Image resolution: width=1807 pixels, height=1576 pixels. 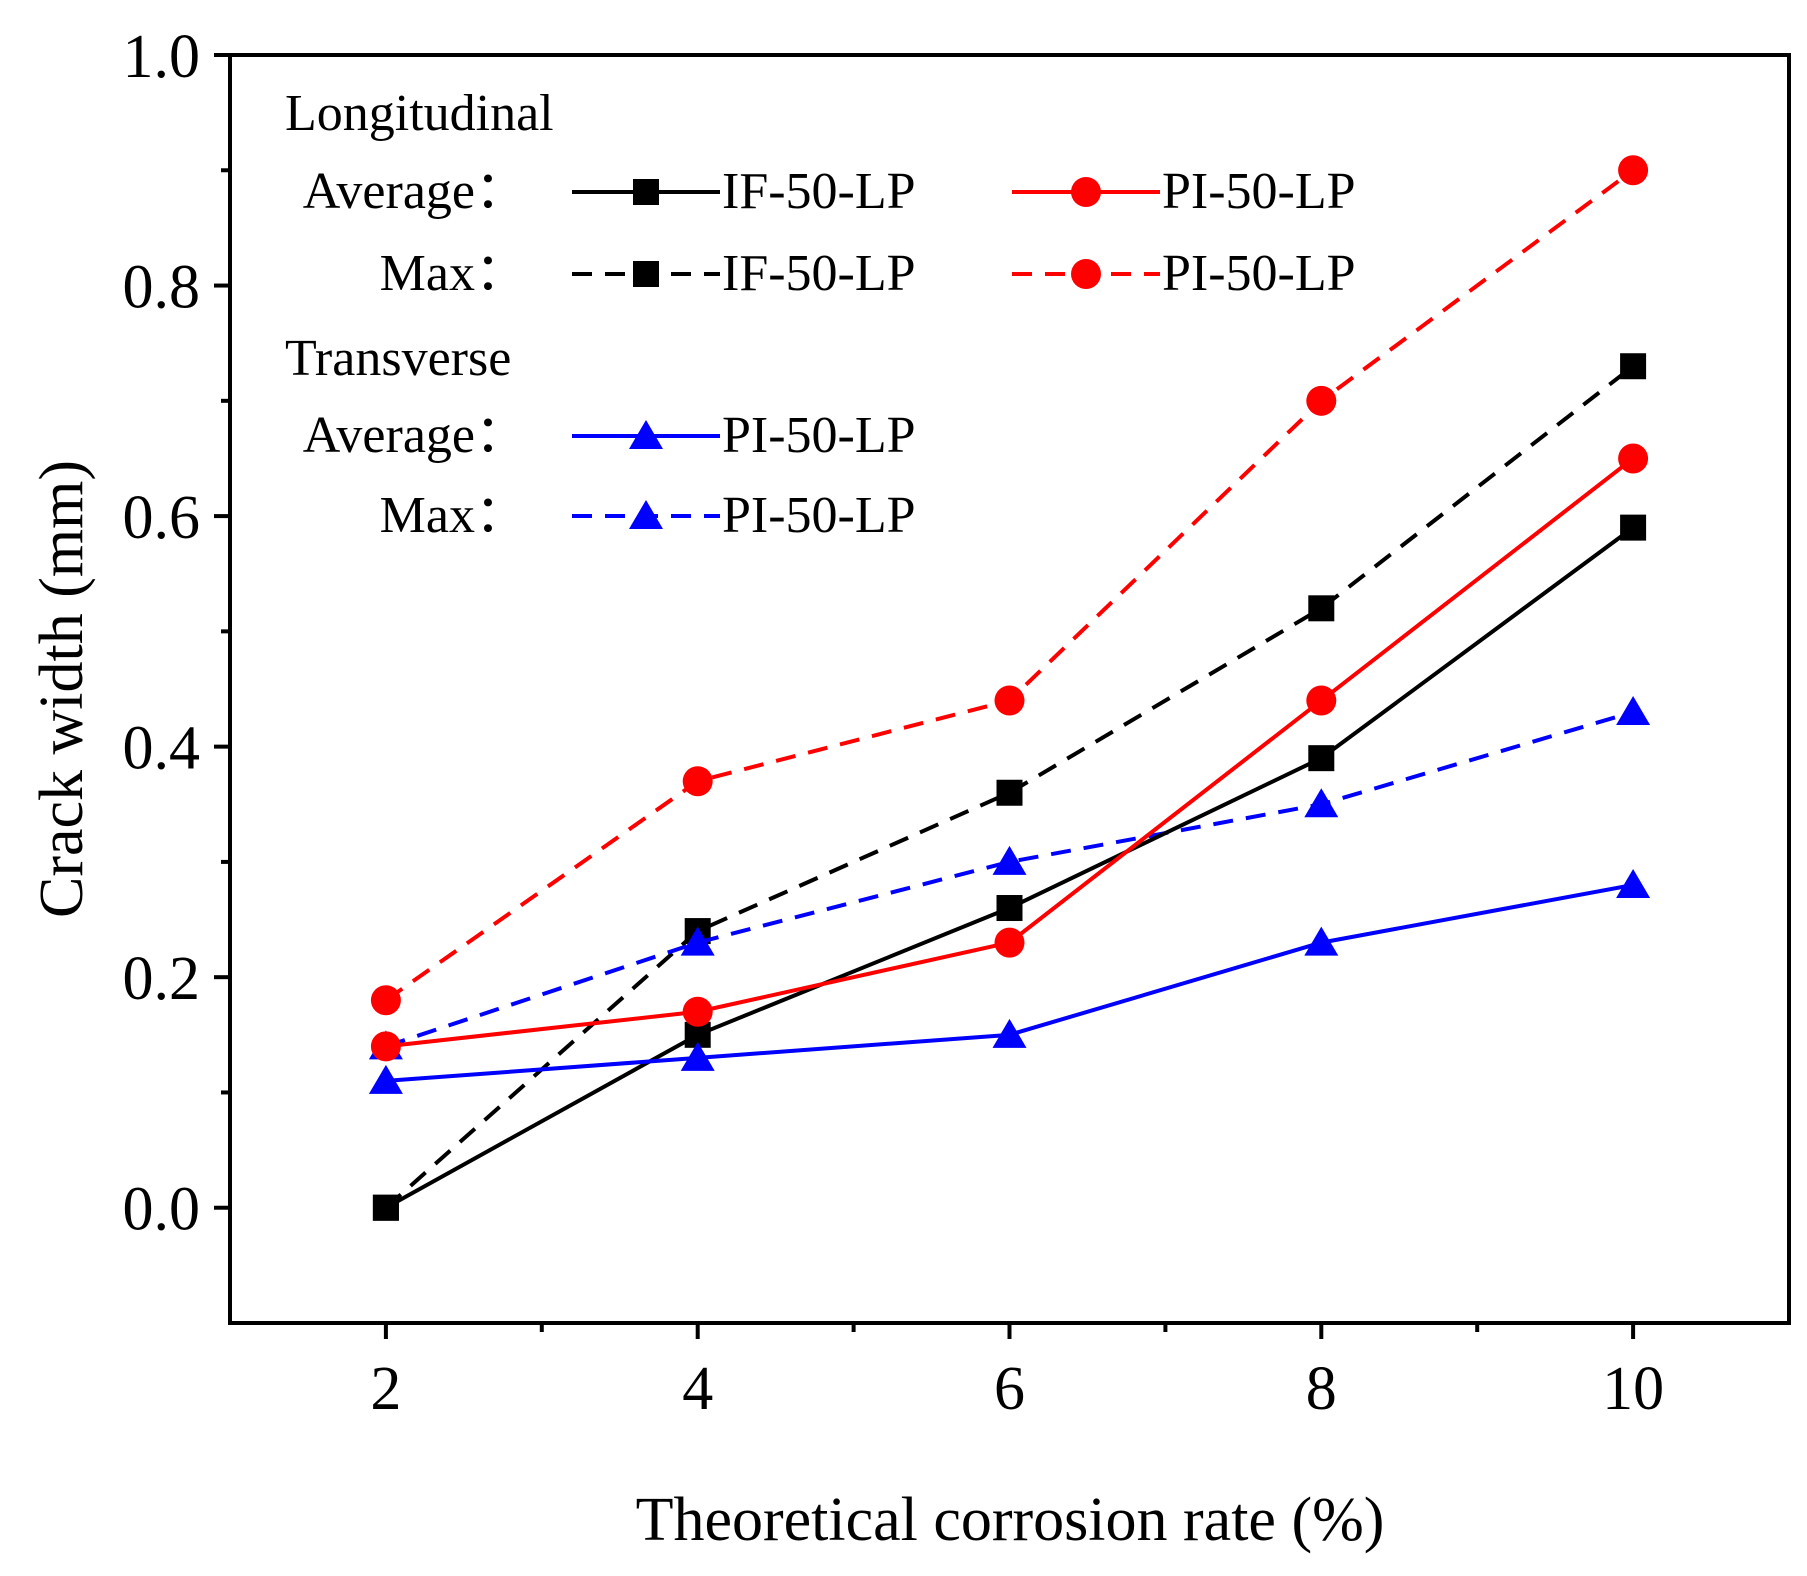 I want to click on y-tick-label: 0.6, so click(x=162, y=518).